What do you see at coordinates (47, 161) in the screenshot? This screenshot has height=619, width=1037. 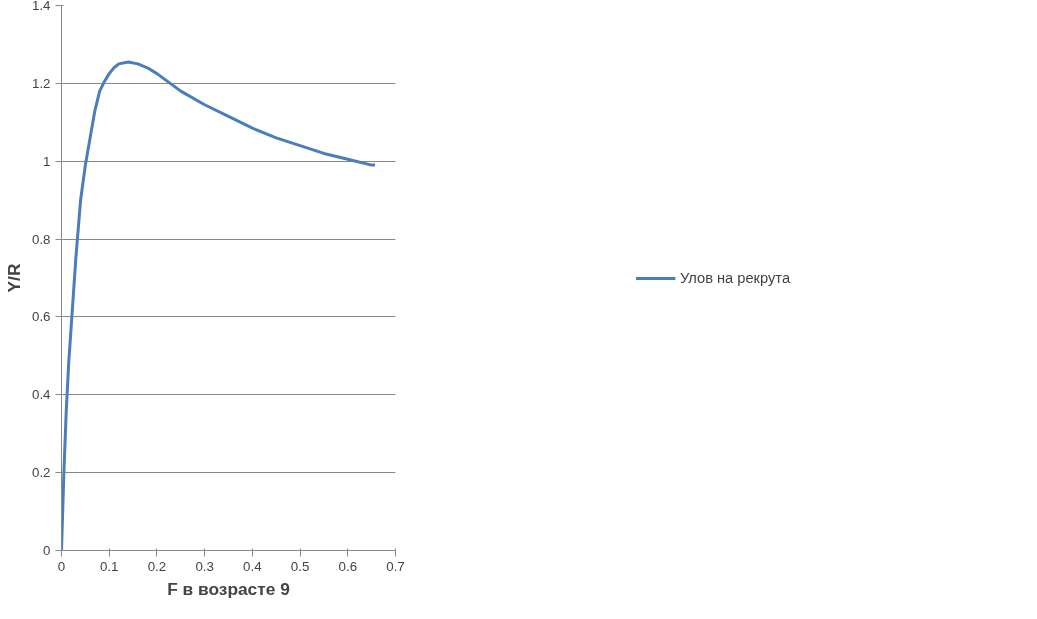 I see `y-tick-label: 1` at bounding box center [47, 161].